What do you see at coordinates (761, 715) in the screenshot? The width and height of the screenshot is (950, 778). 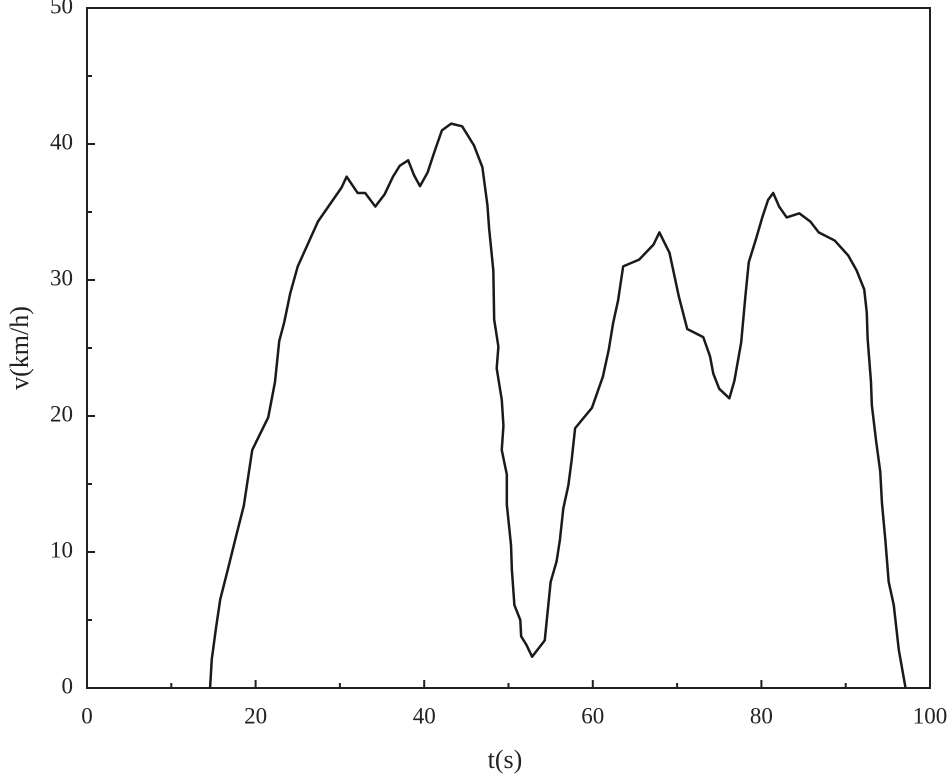 I see `x-tick-label: 80` at bounding box center [761, 715].